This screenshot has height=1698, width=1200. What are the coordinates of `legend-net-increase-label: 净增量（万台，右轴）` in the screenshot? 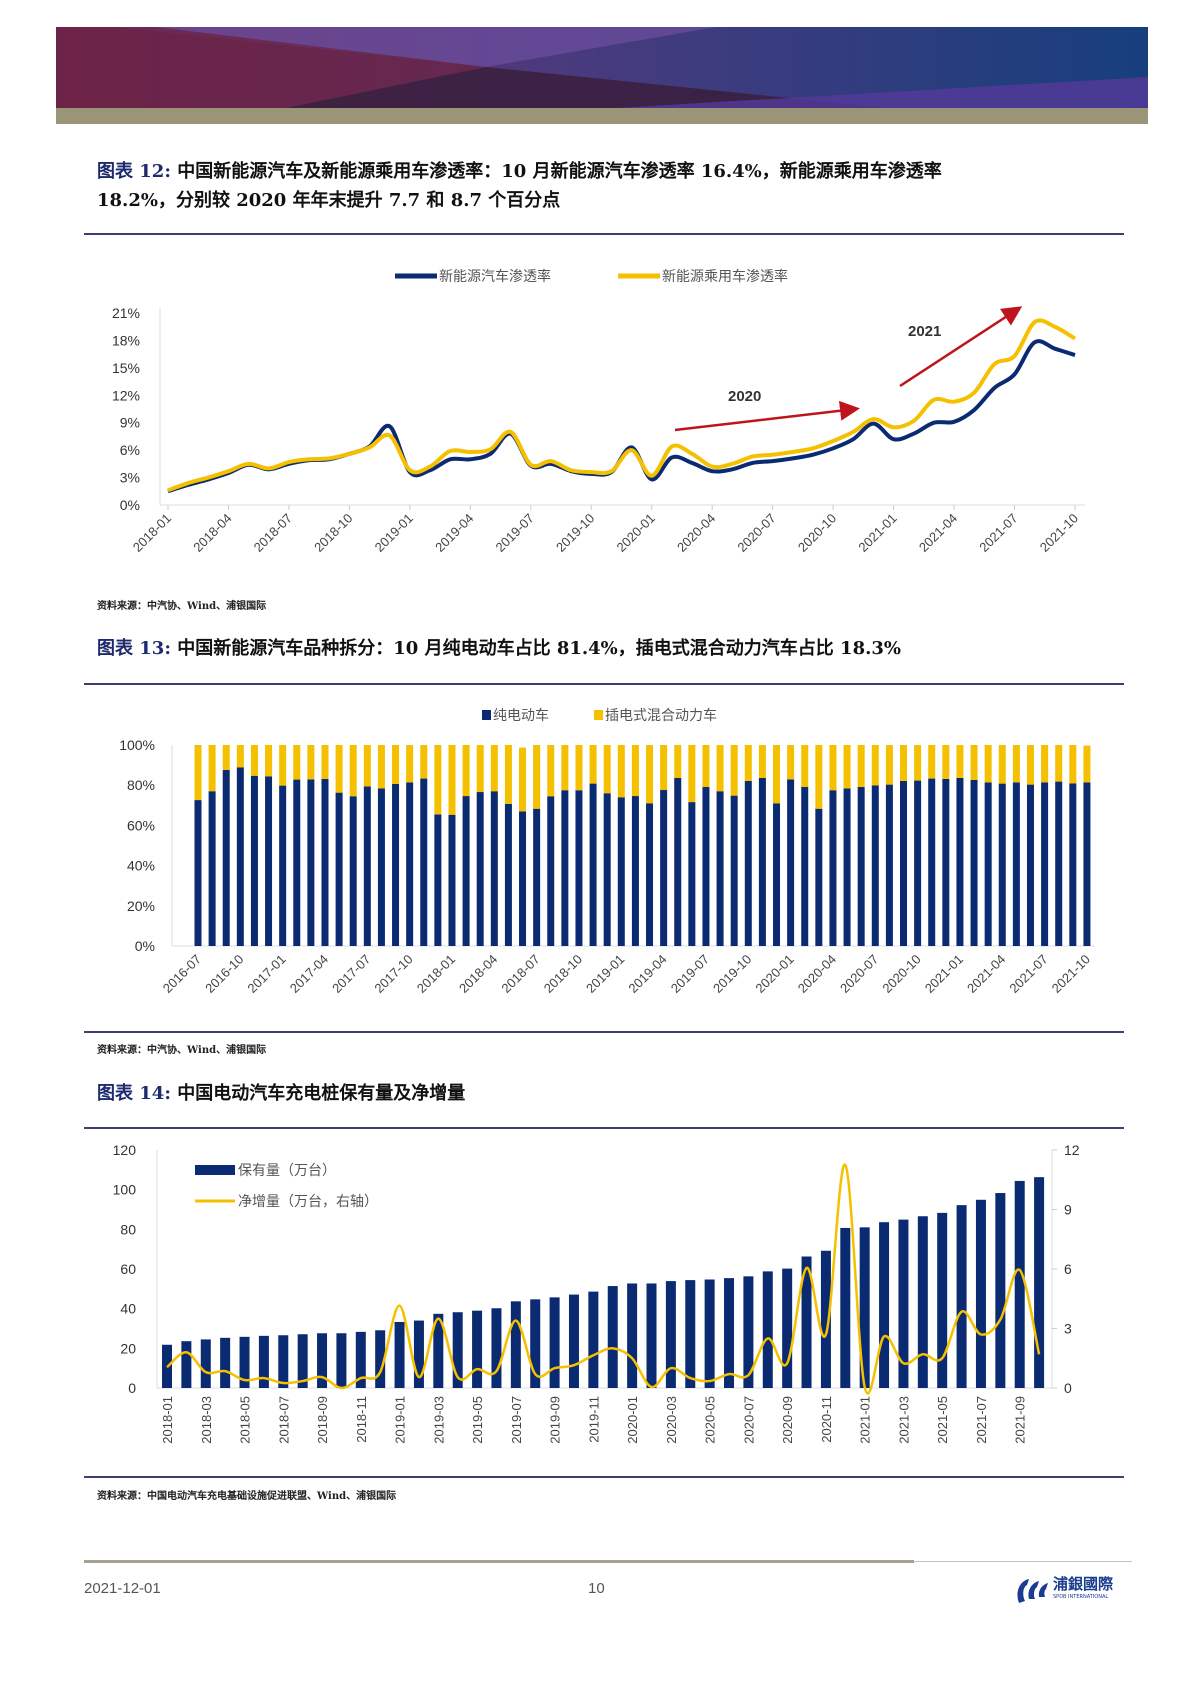 It's located at (308, 1201).